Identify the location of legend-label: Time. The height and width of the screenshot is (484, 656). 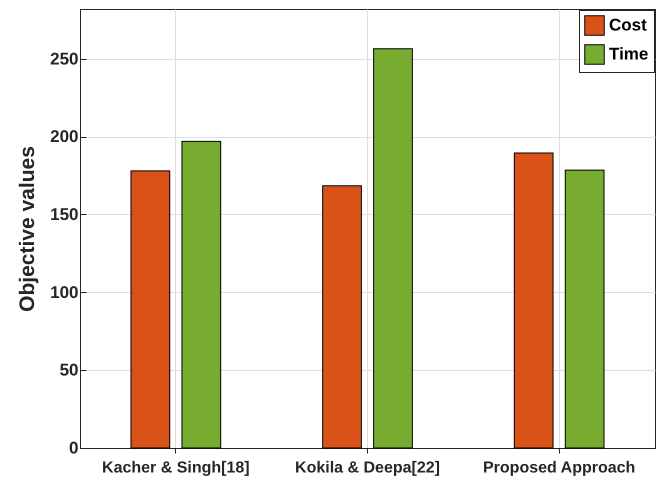
(628, 54).